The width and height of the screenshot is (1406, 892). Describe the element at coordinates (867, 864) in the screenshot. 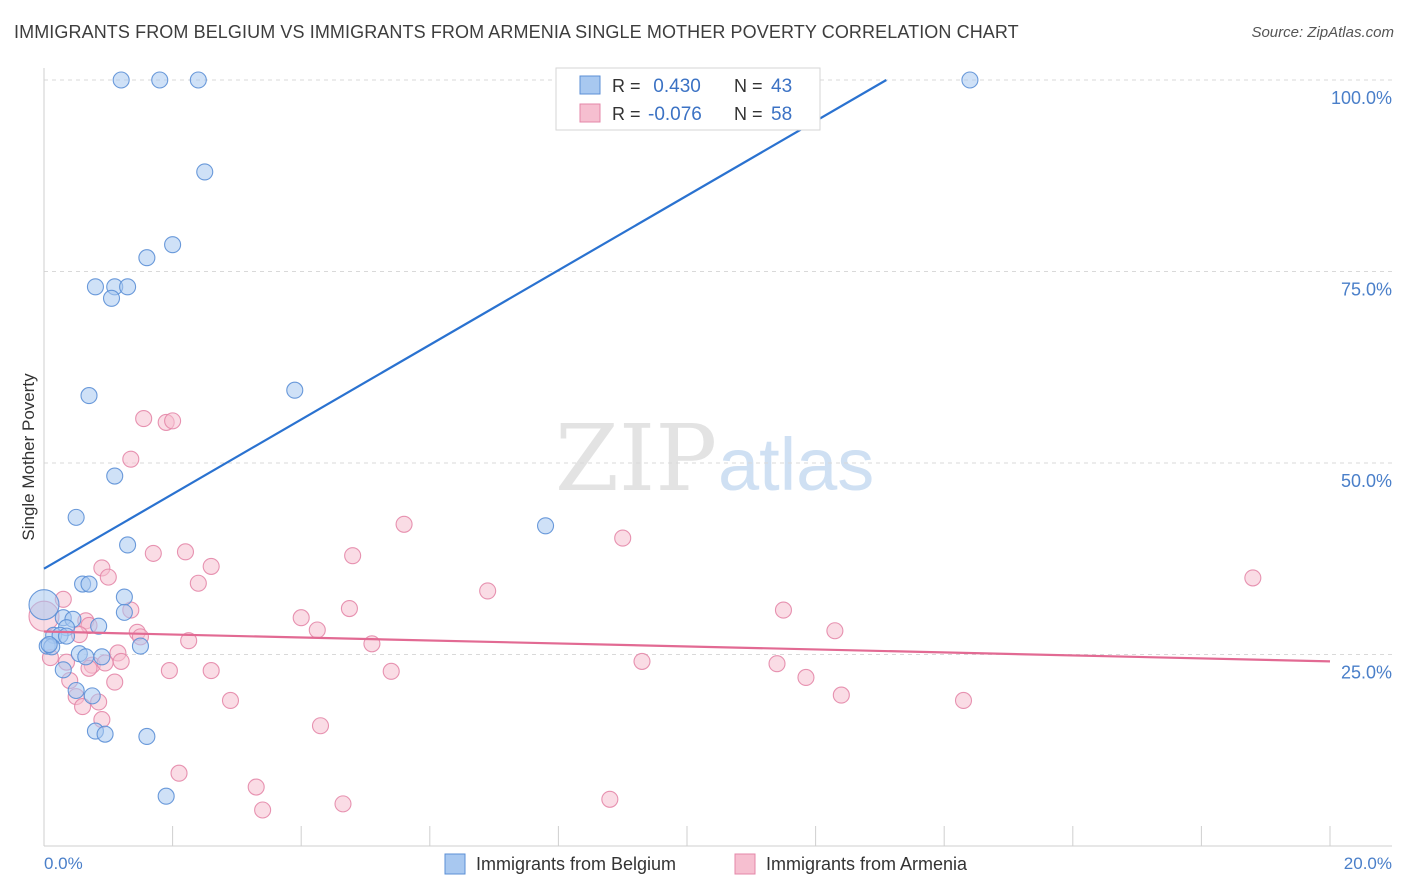

I see `legend-label-armenia: Immigrants from Armenia` at that location.